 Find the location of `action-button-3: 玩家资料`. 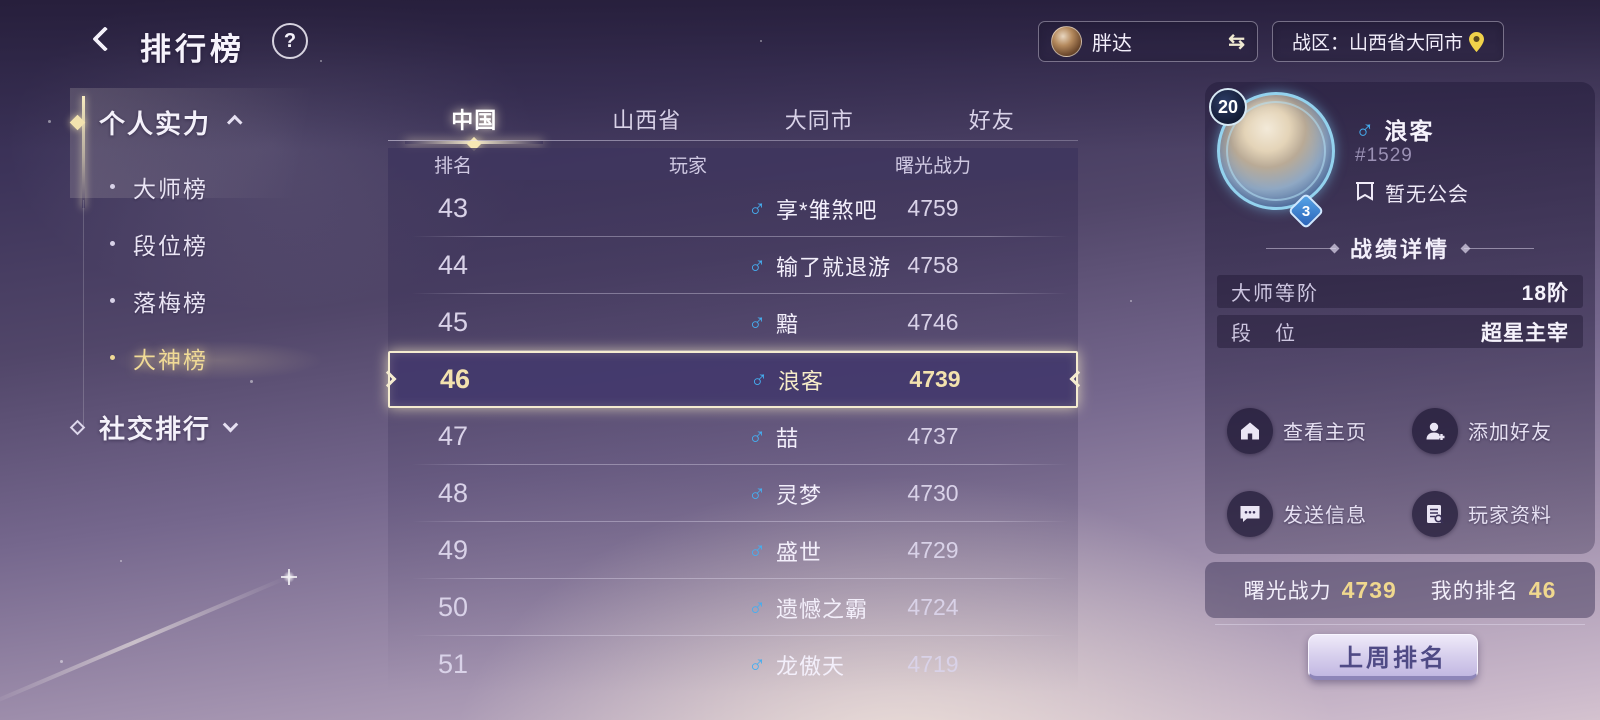

action-button-3: 玩家资料 is located at coordinates (1492, 513).